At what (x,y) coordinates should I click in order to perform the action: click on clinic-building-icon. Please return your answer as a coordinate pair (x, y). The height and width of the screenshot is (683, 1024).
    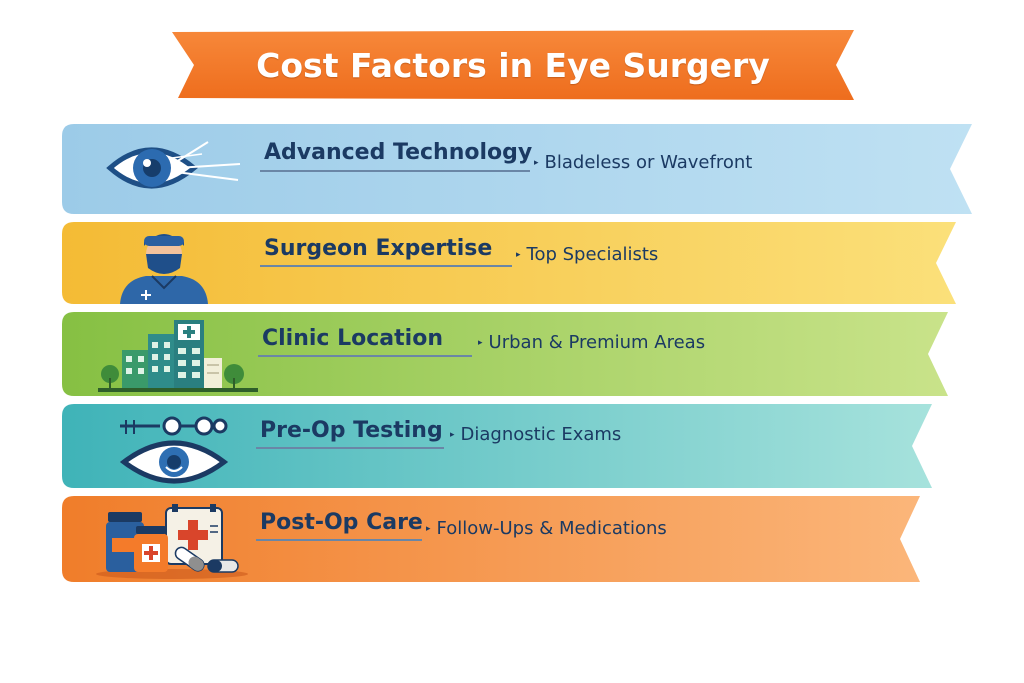
    Looking at the image, I should click on (178, 356).